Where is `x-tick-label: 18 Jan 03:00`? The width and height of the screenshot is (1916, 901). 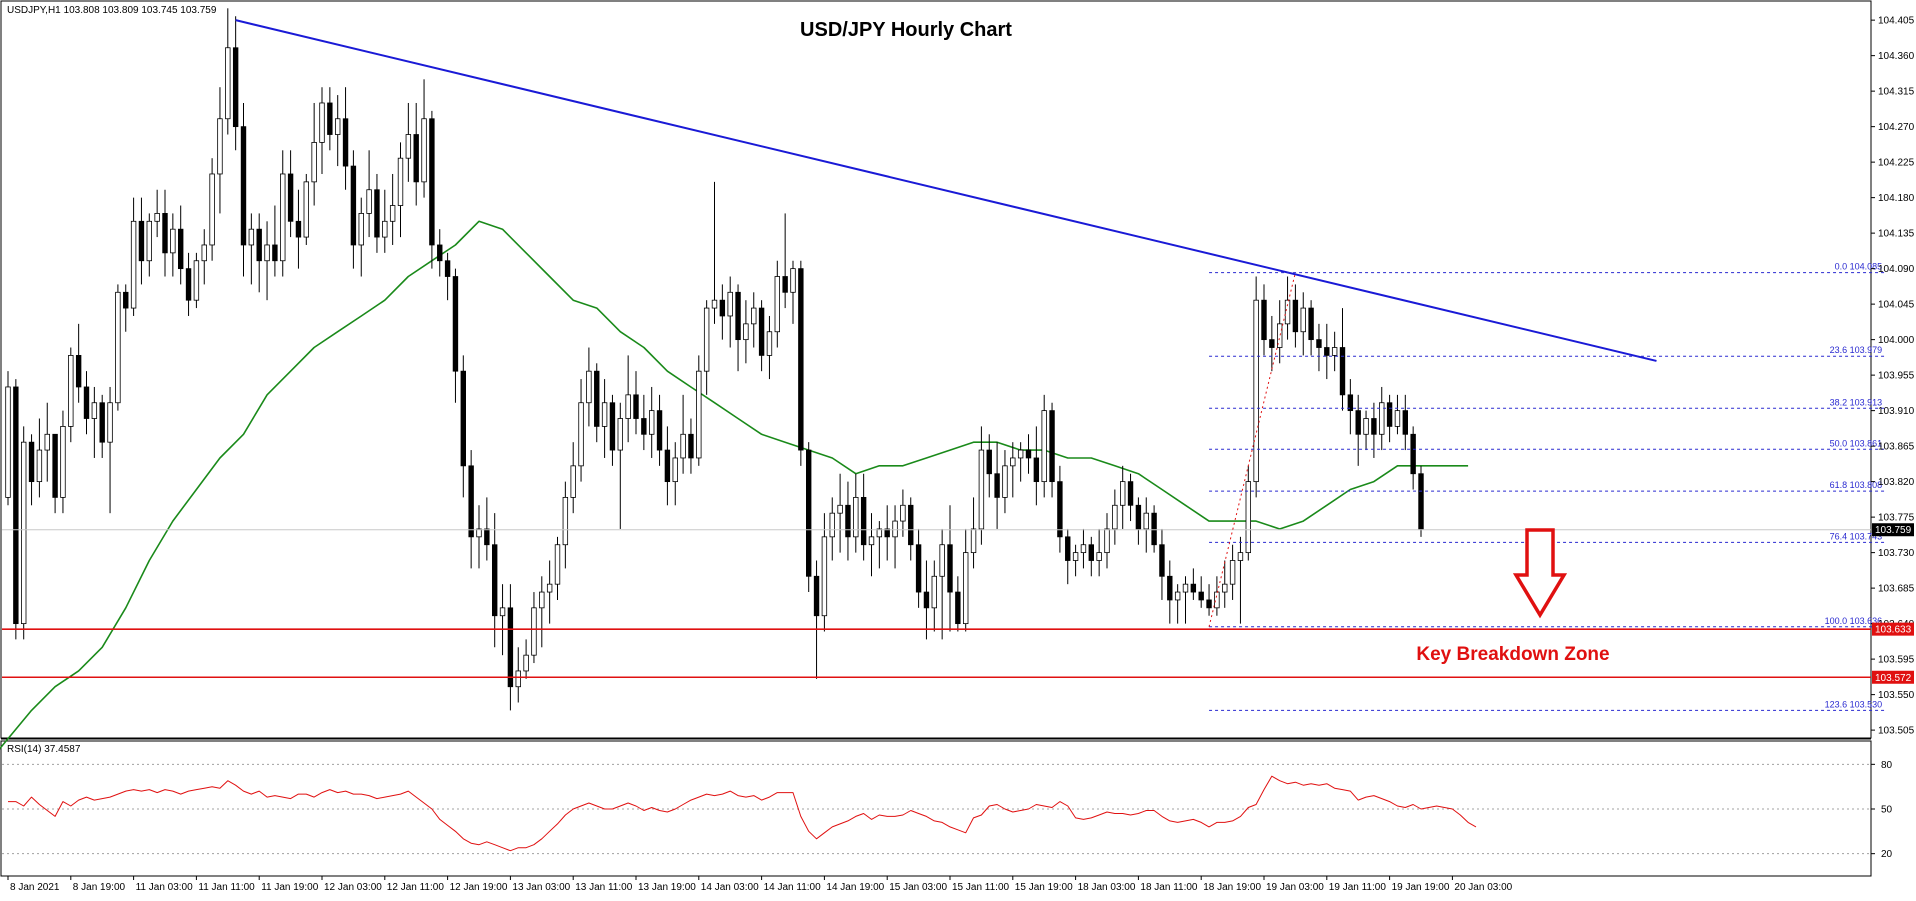 x-tick-label: 18 Jan 03:00 is located at coordinates (1107, 887).